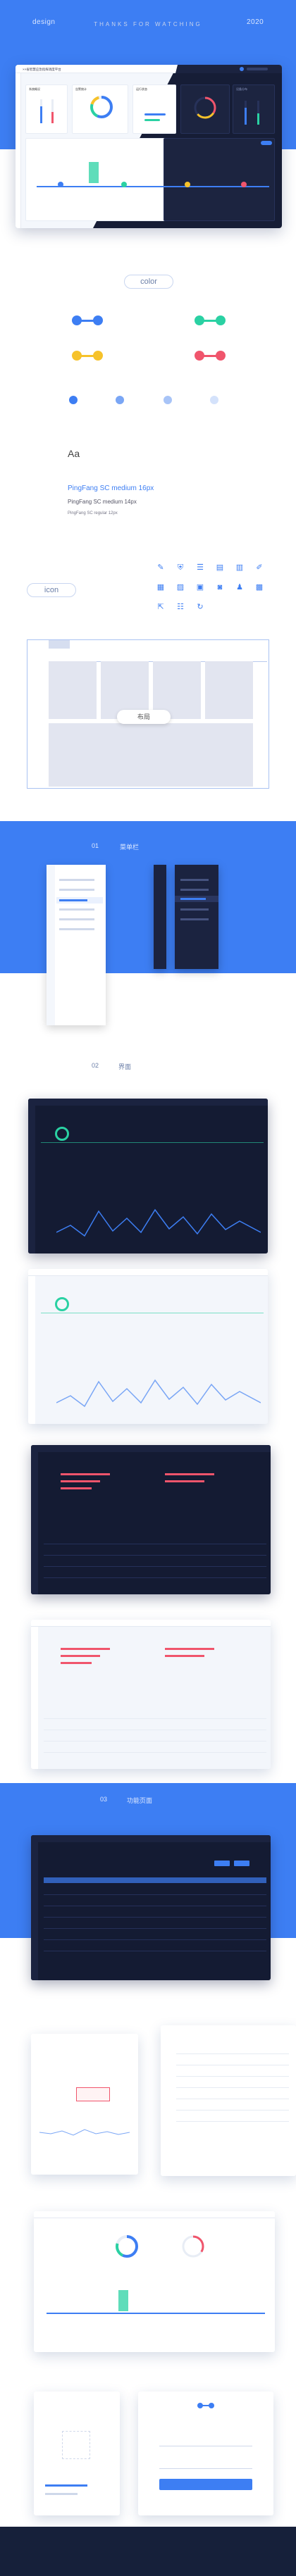  What do you see at coordinates (130, 847) in the screenshot?
I see `section-01-title: 菜单栏` at bounding box center [130, 847].